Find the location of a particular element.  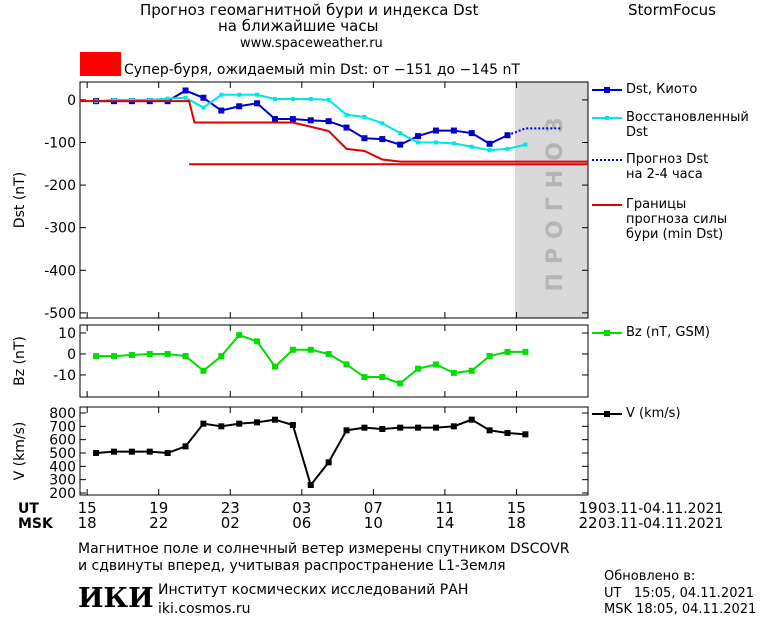

y-tick-label: -500 is located at coordinates (60, 314).